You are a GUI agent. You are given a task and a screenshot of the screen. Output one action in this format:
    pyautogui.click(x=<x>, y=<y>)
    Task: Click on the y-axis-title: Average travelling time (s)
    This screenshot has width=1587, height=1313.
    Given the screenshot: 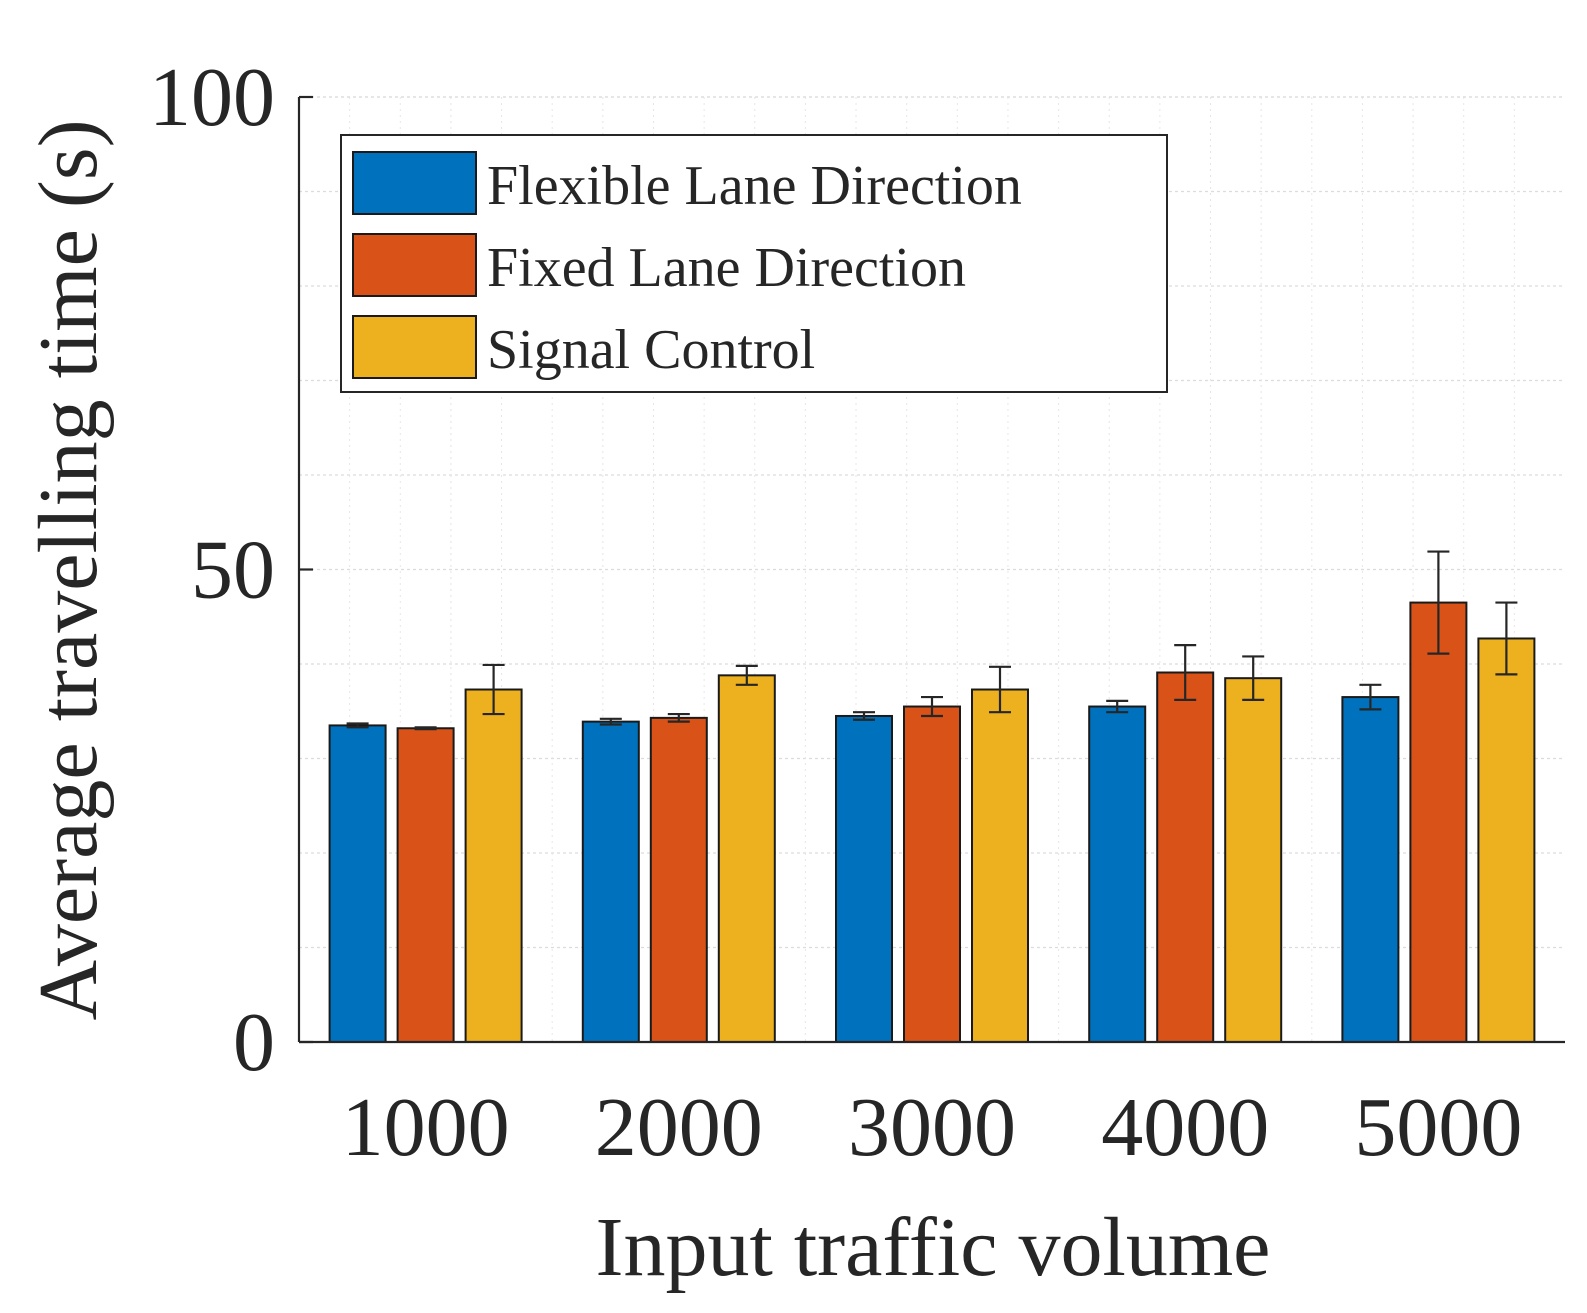 What is the action you would take?
    pyautogui.click(x=68, y=569)
    